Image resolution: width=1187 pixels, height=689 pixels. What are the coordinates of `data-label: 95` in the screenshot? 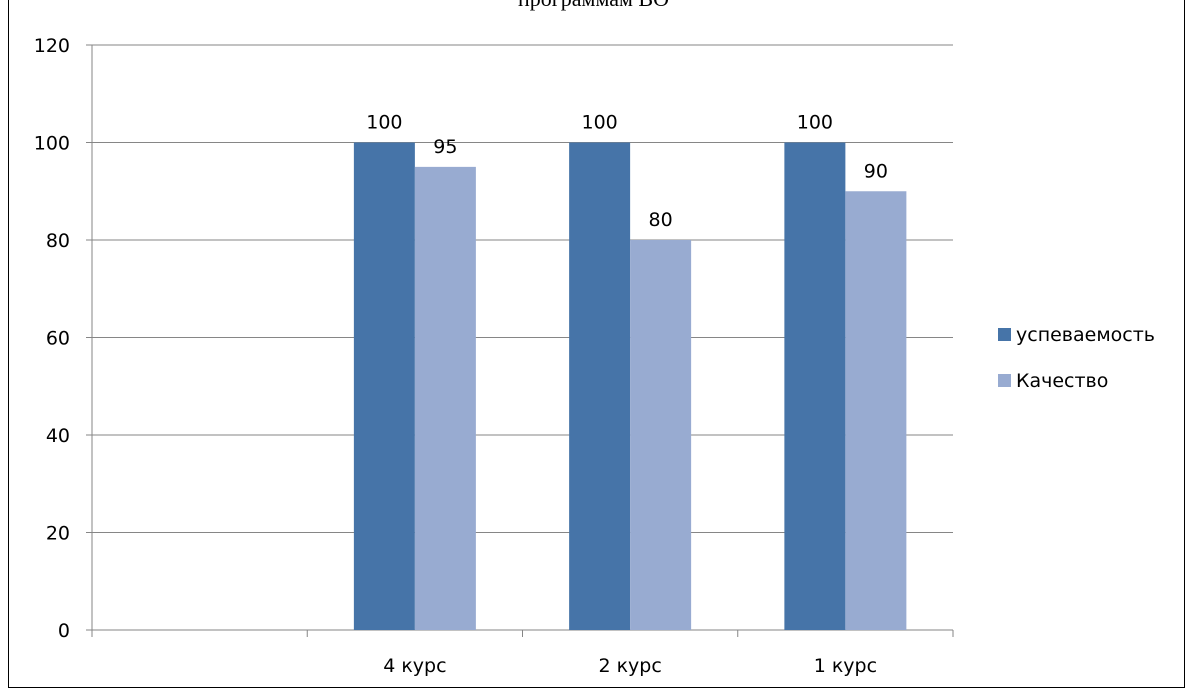 It's located at (445, 147).